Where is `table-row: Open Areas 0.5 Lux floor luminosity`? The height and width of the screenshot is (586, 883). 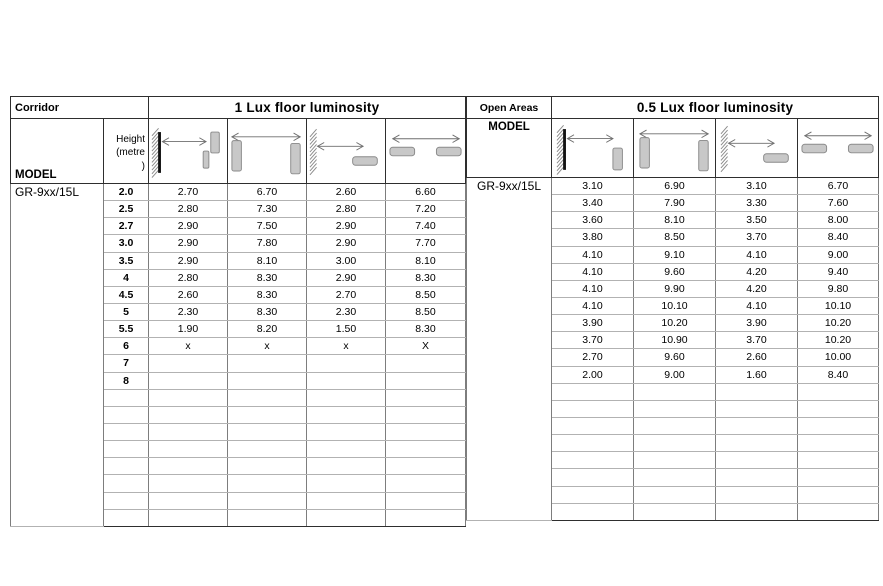
table-row: Open Areas 0.5 Lux floor luminosity is located at coordinates (672, 107).